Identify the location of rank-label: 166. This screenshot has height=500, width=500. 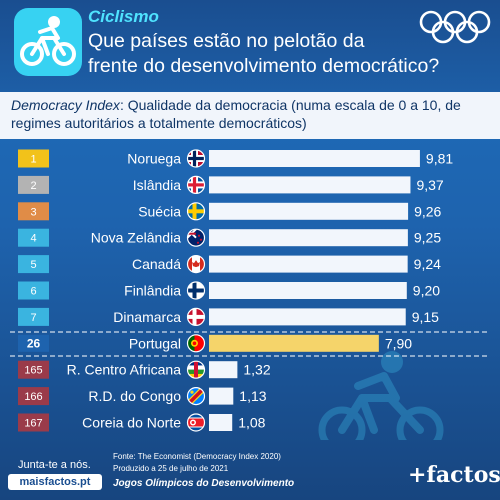
(33, 397).